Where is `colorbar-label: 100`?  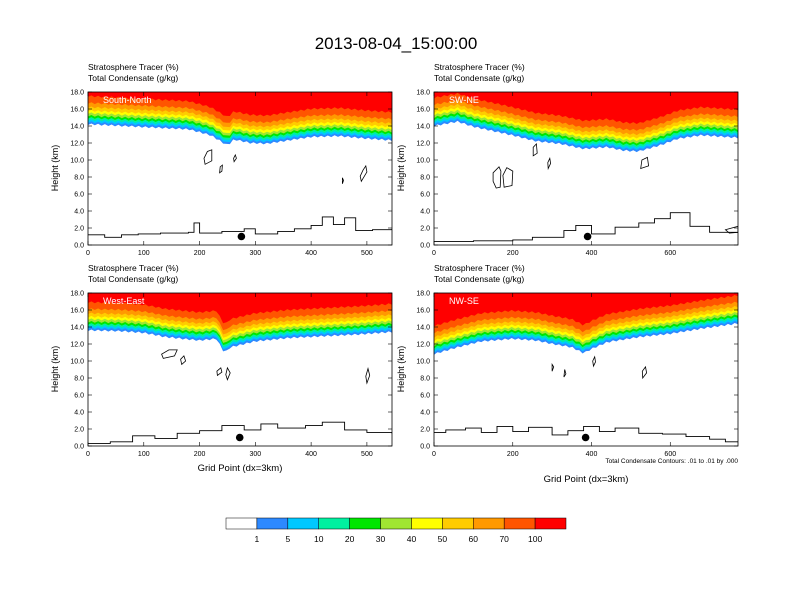 colorbar-label: 100 is located at coordinates (535, 539).